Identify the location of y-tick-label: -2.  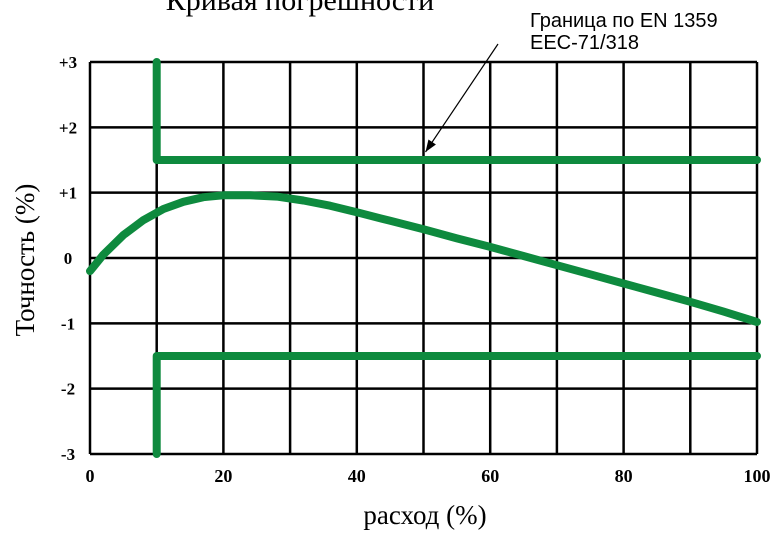
(68, 389).